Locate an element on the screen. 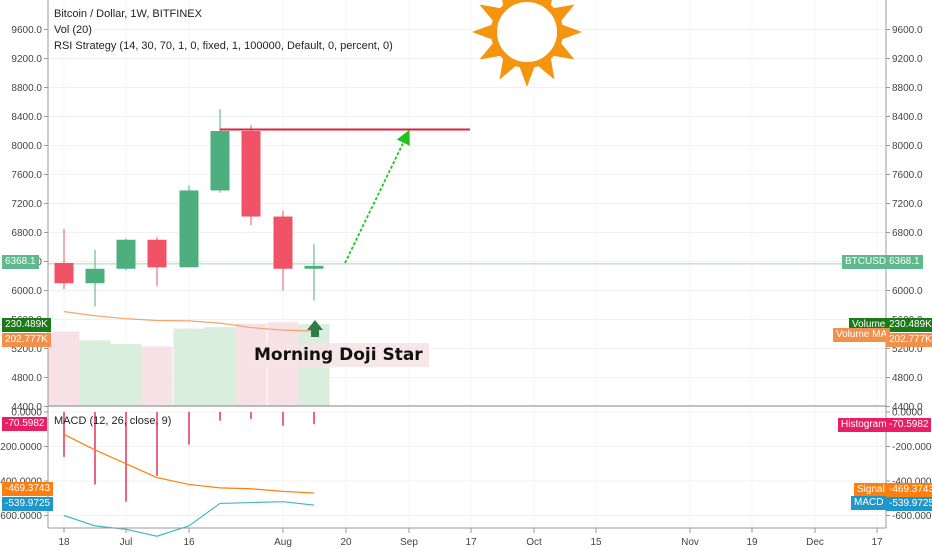 The height and width of the screenshot is (550, 932). price-tick-label-left: 4800.0 is located at coordinates (26, 378).